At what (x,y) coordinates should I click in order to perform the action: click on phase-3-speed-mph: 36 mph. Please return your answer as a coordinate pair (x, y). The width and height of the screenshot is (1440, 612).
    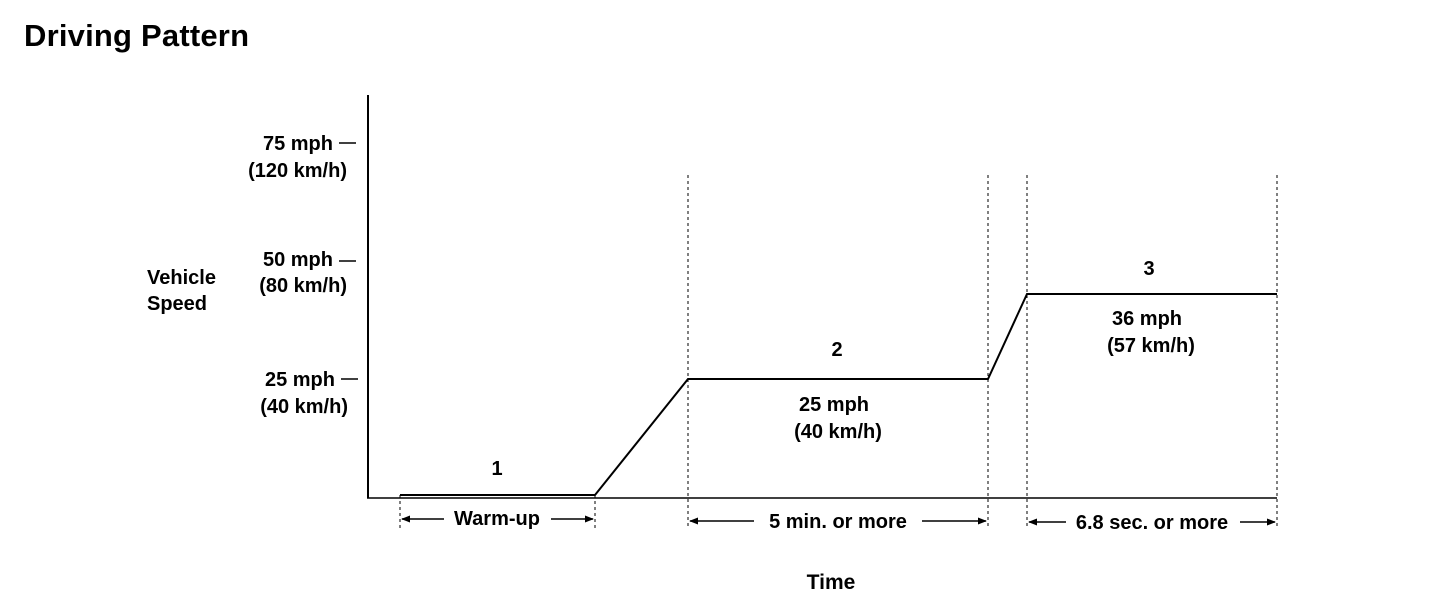
    Looking at the image, I should click on (1147, 319).